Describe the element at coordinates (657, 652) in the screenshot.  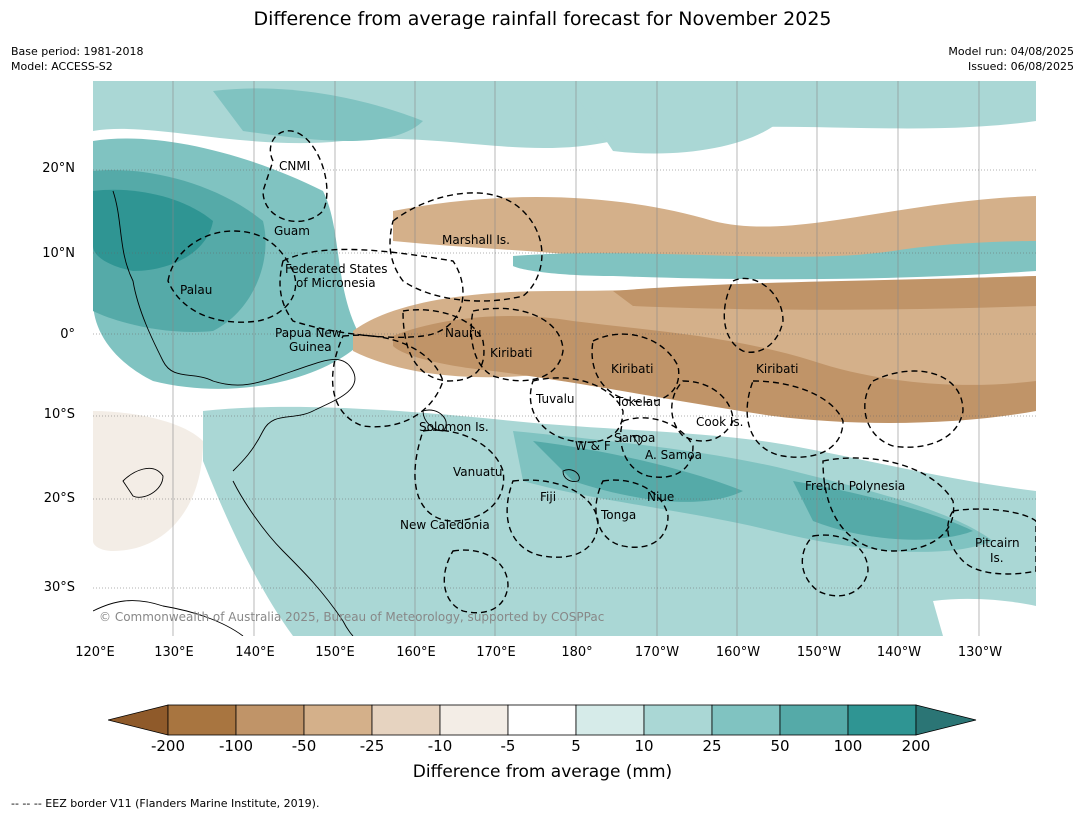
I see `lon-label-170w: 170°W` at that location.